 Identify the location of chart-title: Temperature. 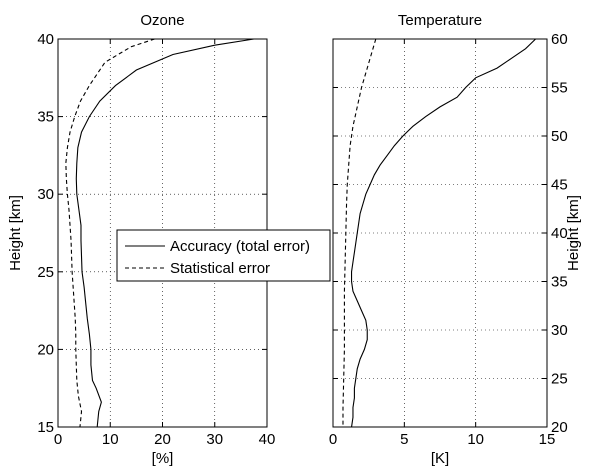
(440, 20).